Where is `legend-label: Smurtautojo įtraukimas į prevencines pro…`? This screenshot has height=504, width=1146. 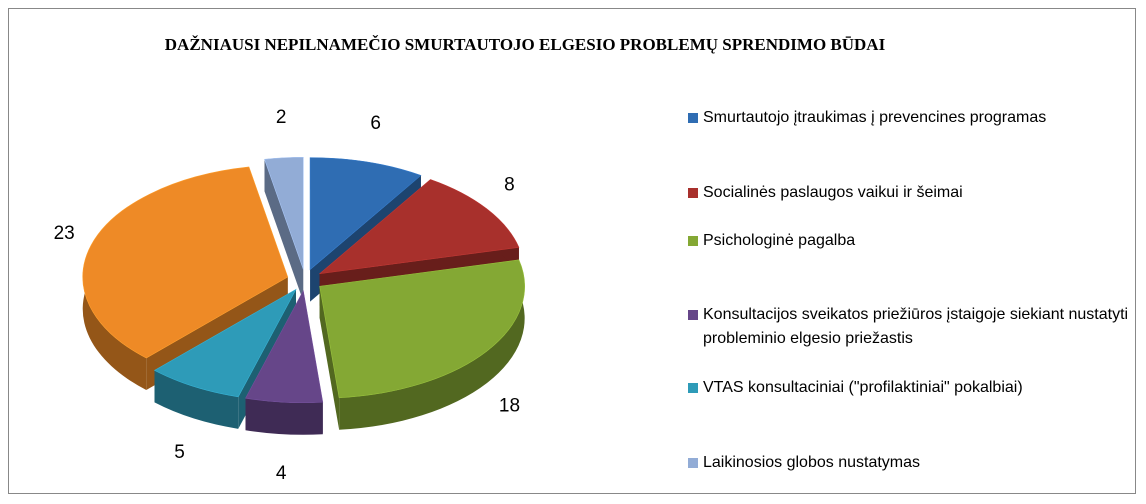
legend-label: Smurtautojo įtraukimas į prevencines pro… is located at coordinates (875, 117).